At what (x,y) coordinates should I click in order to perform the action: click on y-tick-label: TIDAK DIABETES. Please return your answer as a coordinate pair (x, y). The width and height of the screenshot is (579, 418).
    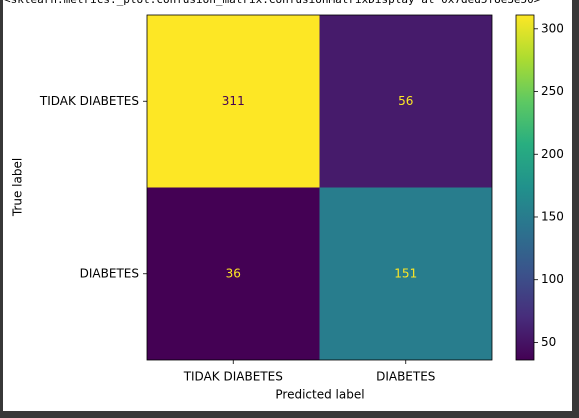
    Looking at the image, I should click on (89, 101).